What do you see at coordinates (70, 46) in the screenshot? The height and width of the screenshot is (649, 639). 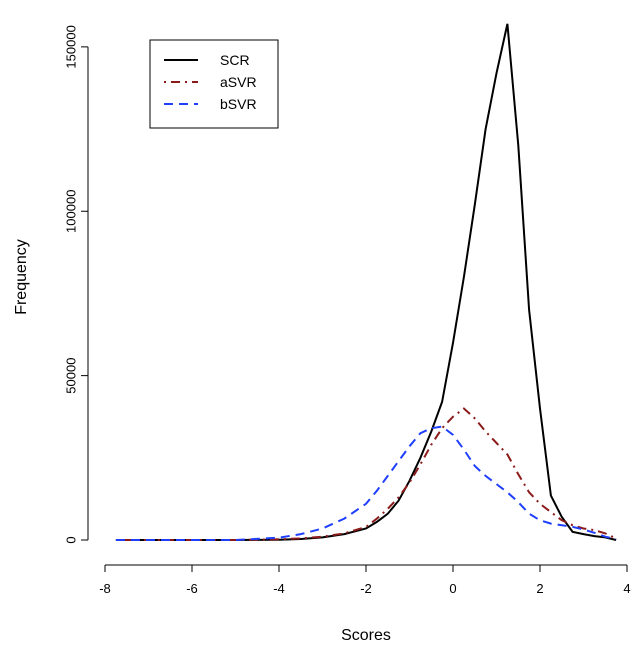 I see `y-tick-label: 150000` at bounding box center [70, 46].